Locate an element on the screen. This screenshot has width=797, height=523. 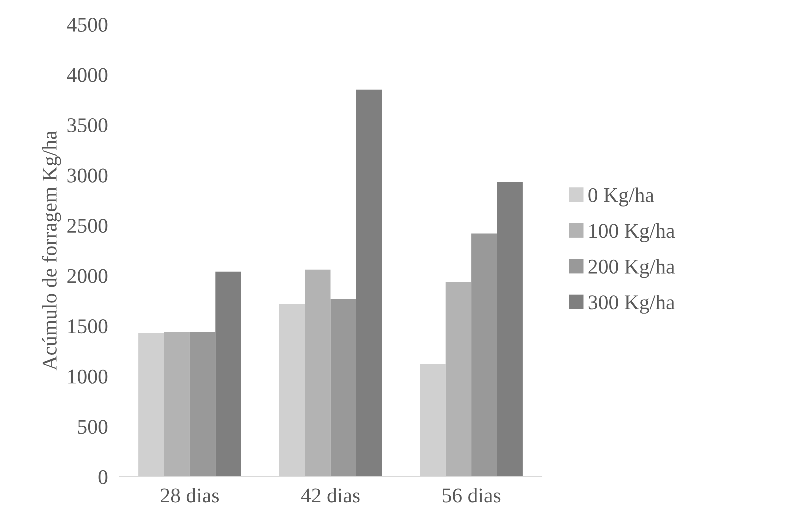
x-tick-label: 42 dias is located at coordinates (330, 495).